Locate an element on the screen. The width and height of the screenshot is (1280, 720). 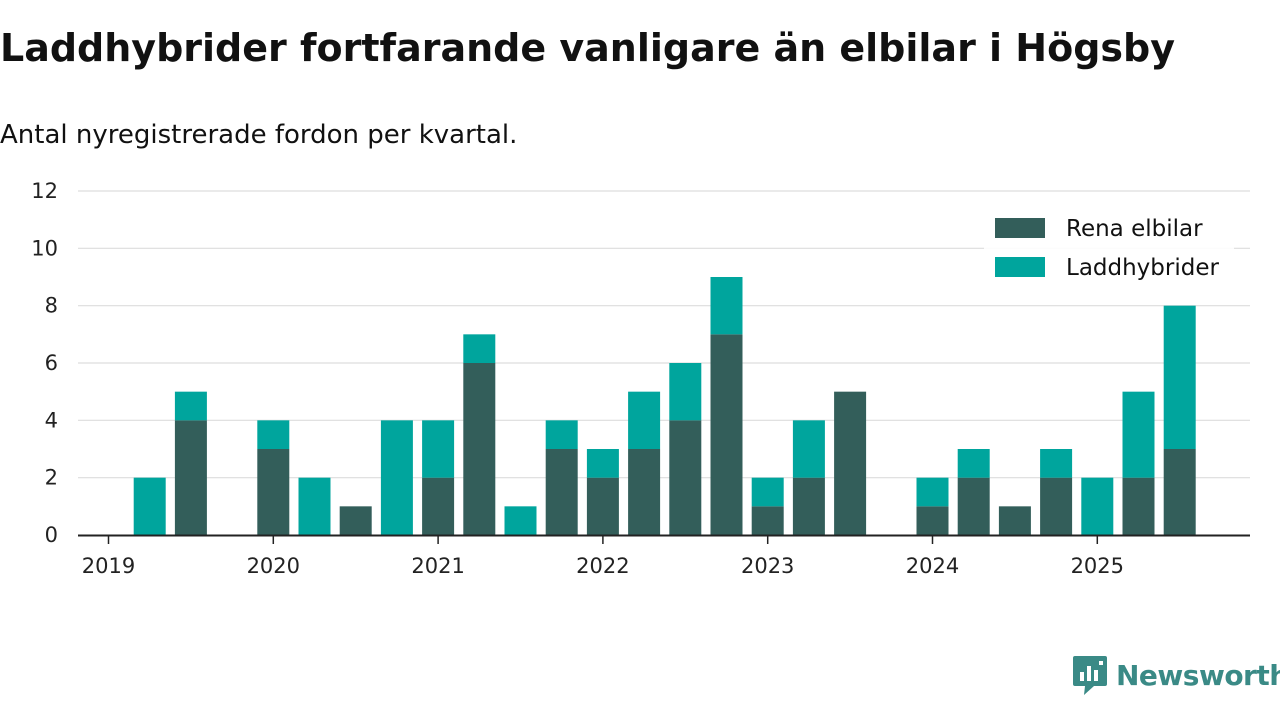
x-tick-label: 2020 is located at coordinates (273, 566).